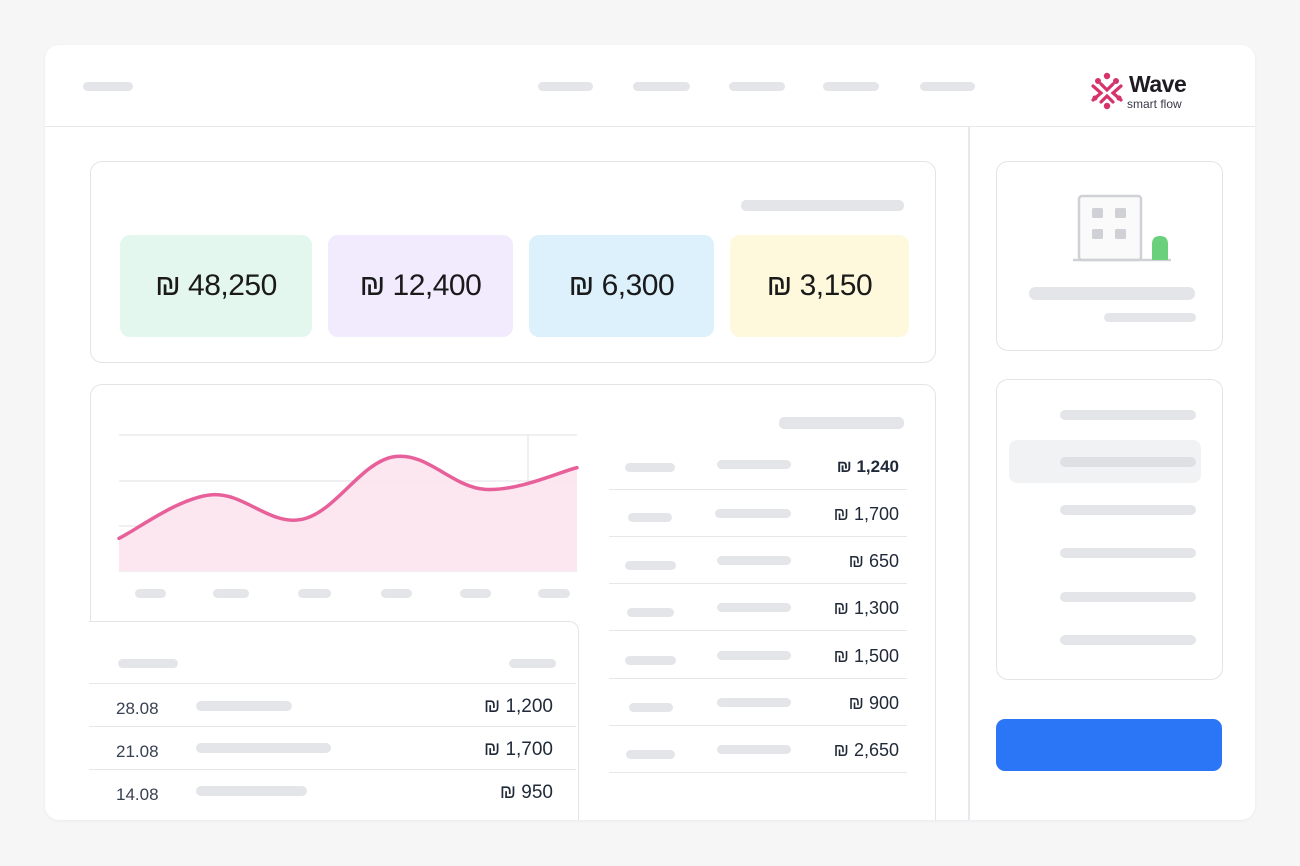 Image resolution: width=1300 pixels, height=866 pixels. Describe the element at coordinates (137, 751) in the screenshot. I see `transaction-date: 21.08` at that location.